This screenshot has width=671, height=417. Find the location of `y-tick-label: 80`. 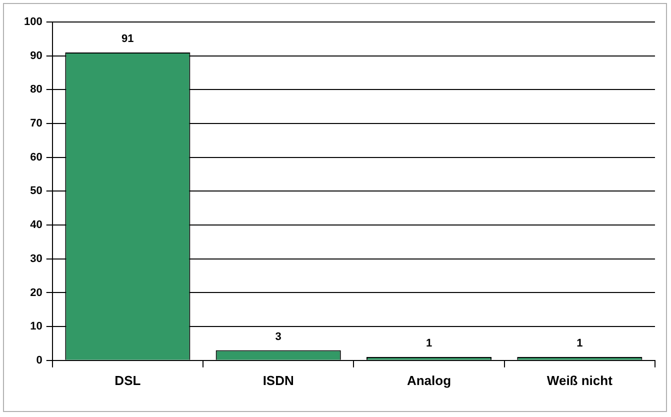

y-tick-label: 80 is located at coordinates (36, 90).